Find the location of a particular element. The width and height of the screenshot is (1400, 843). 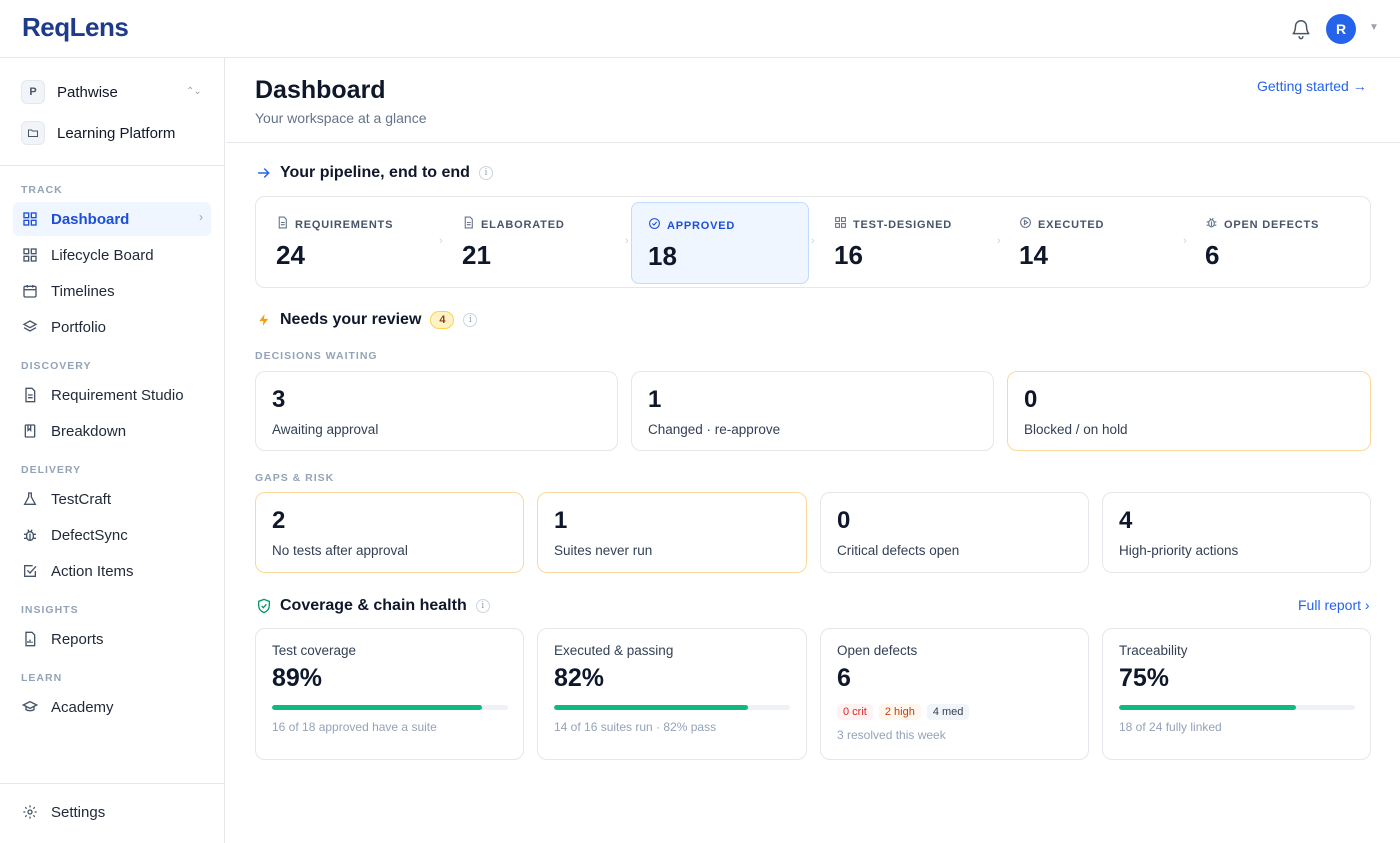

switcher-chevron-icon: ⌃⌄ is located at coordinates (194, 91).